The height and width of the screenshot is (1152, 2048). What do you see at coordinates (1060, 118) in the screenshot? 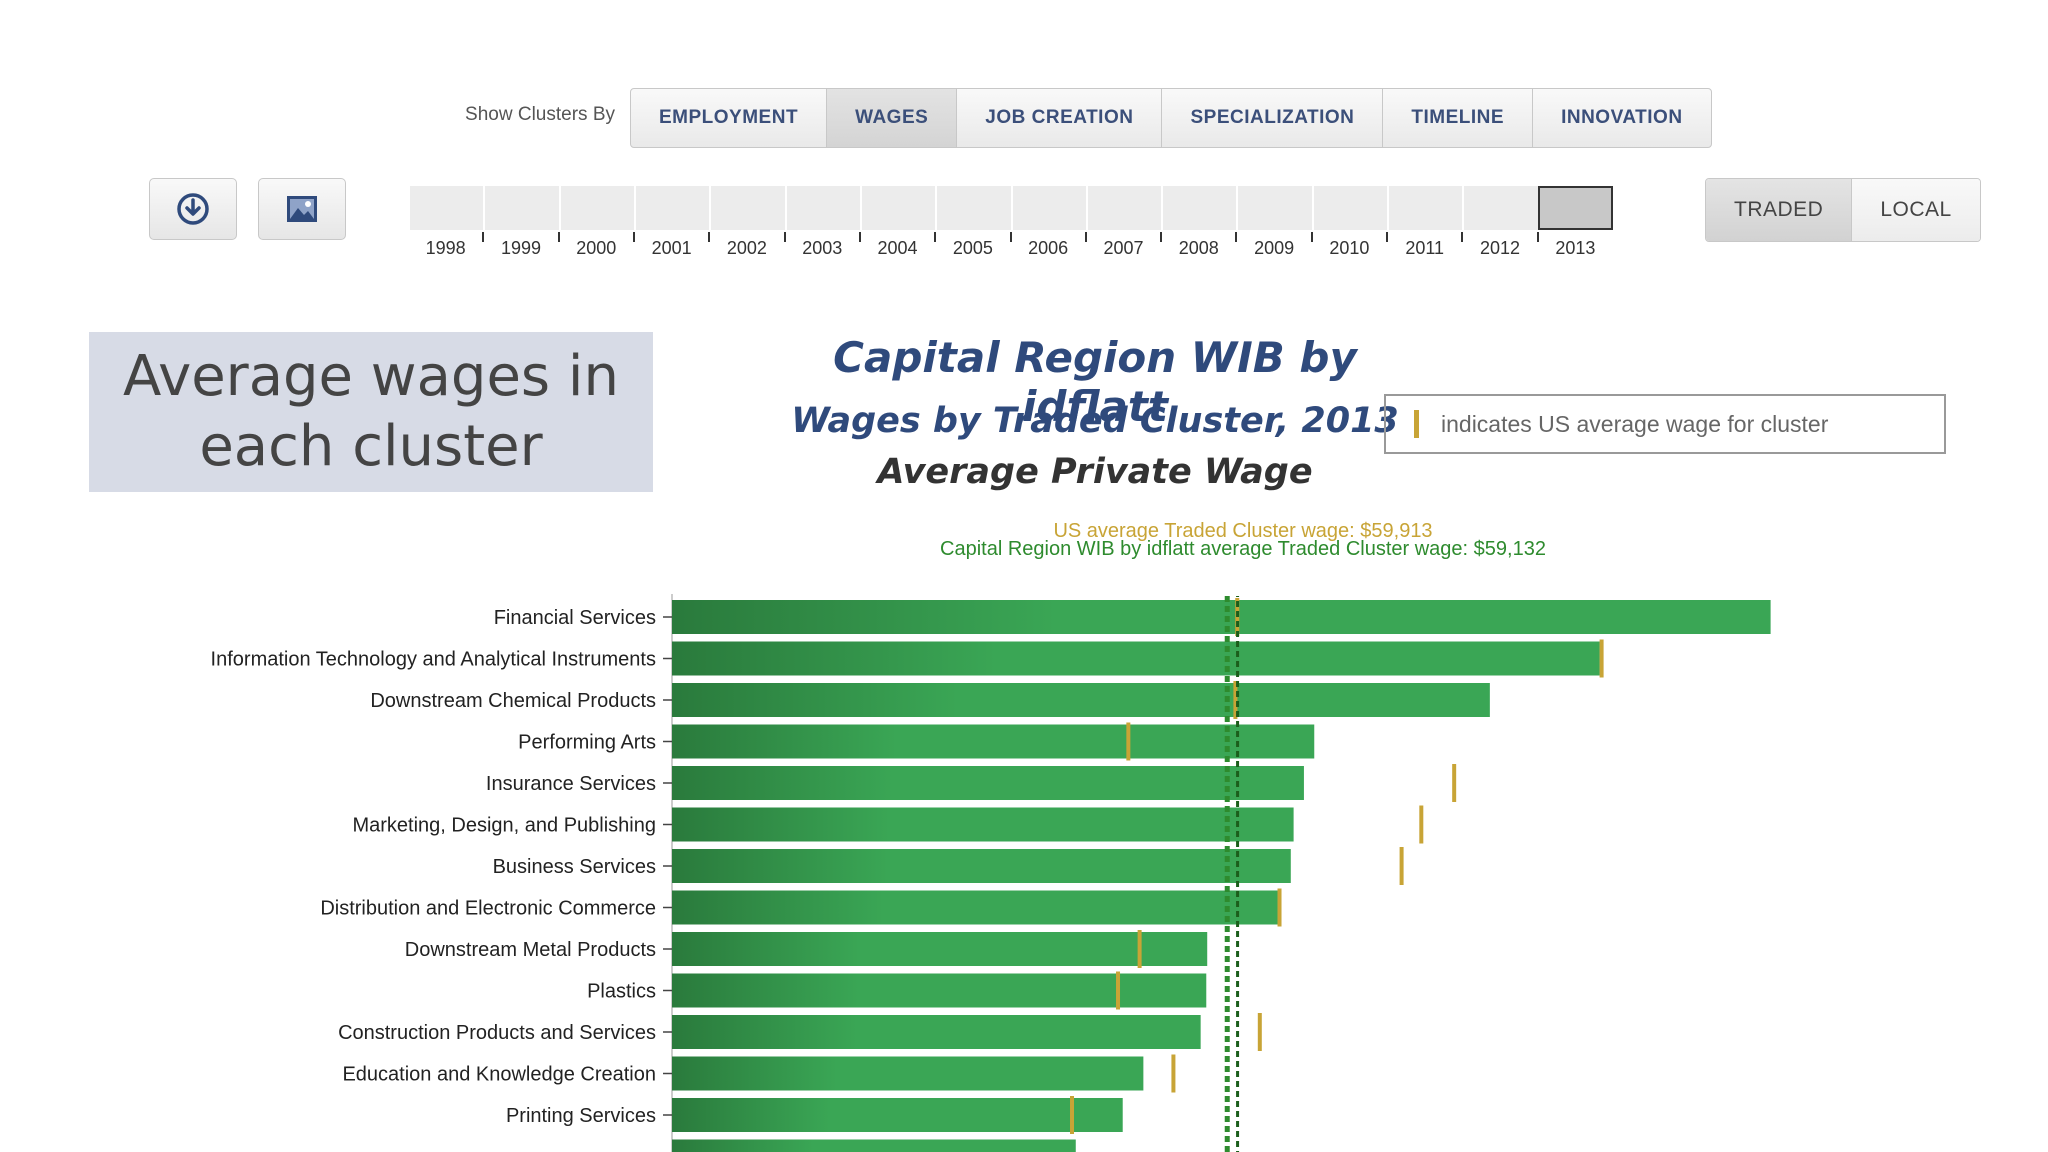
I see `tab-job-creation: JOB CREATION` at bounding box center [1060, 118].